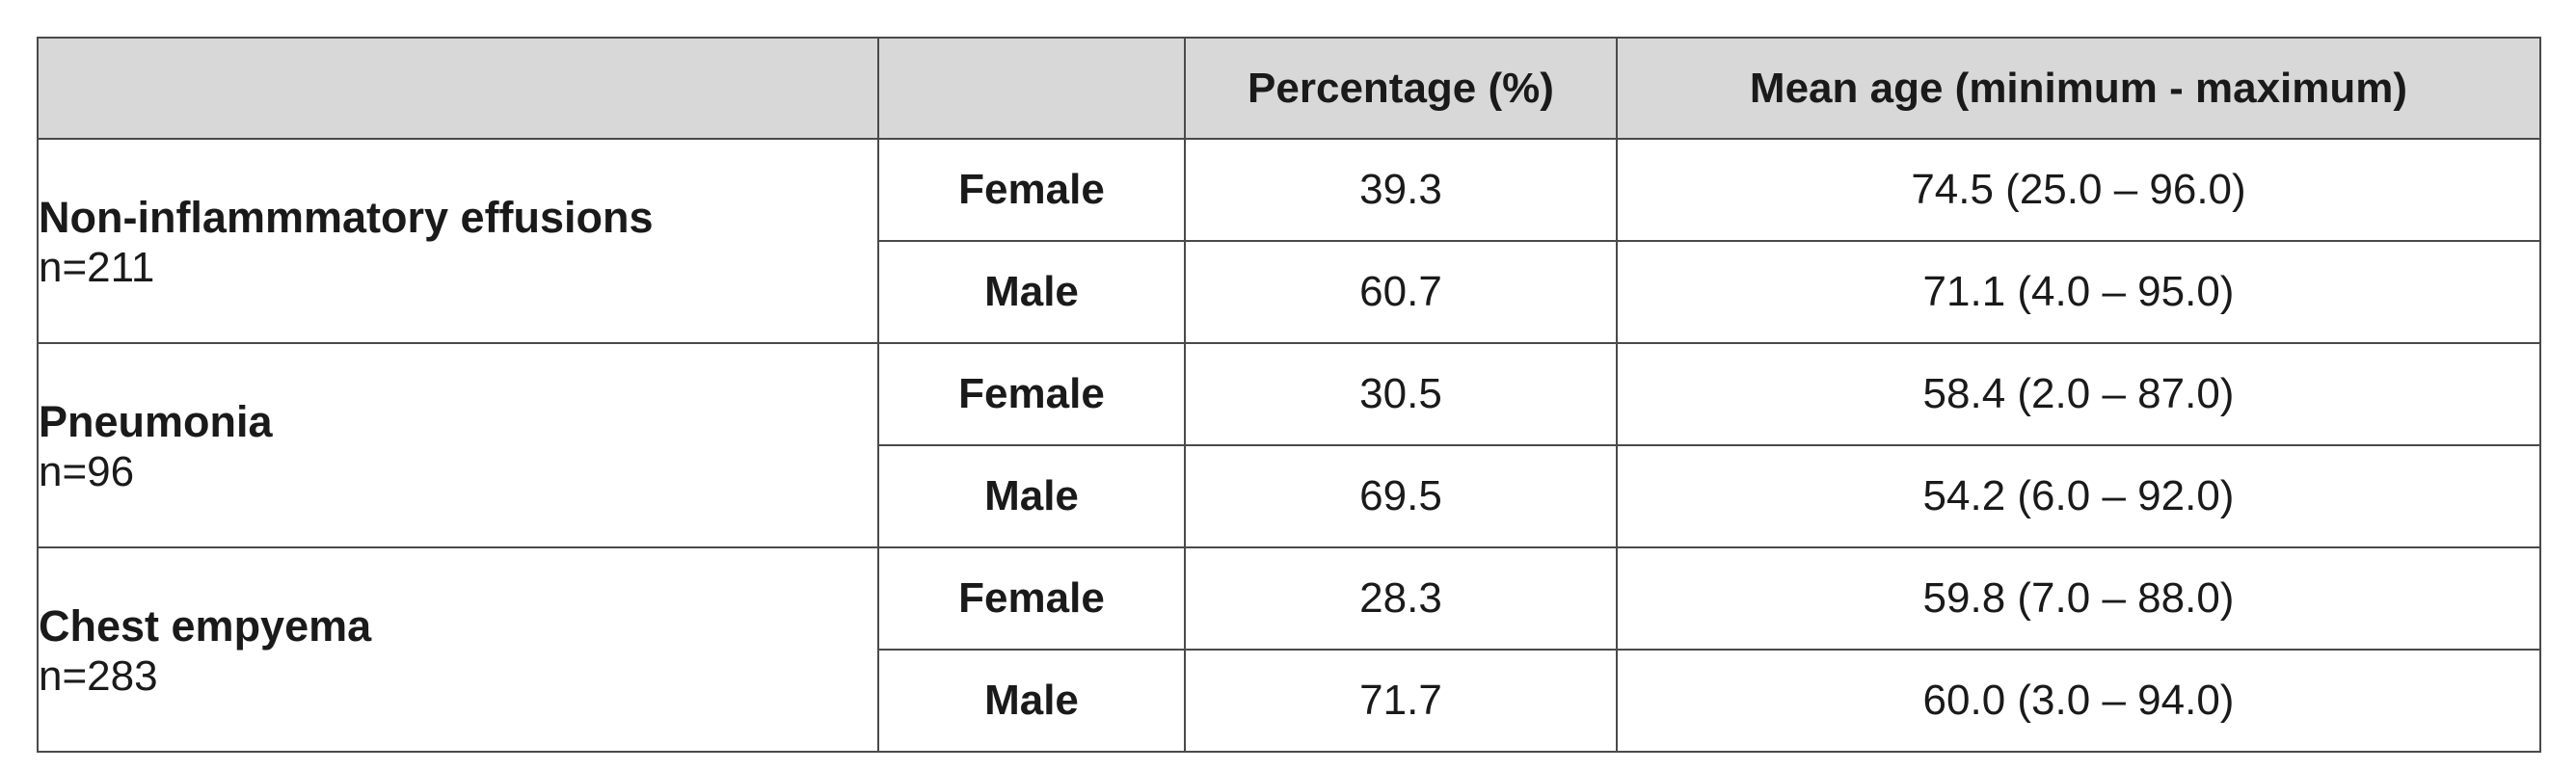 This screenshot has width=2576, height=771. I want to click on percentage-cell: 28.3, so click(1401, 598).